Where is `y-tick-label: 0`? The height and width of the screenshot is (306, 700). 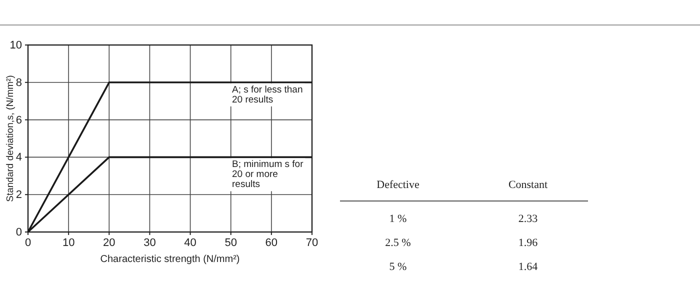
y-tick-label: 0 is located at coordinates (19, 232).